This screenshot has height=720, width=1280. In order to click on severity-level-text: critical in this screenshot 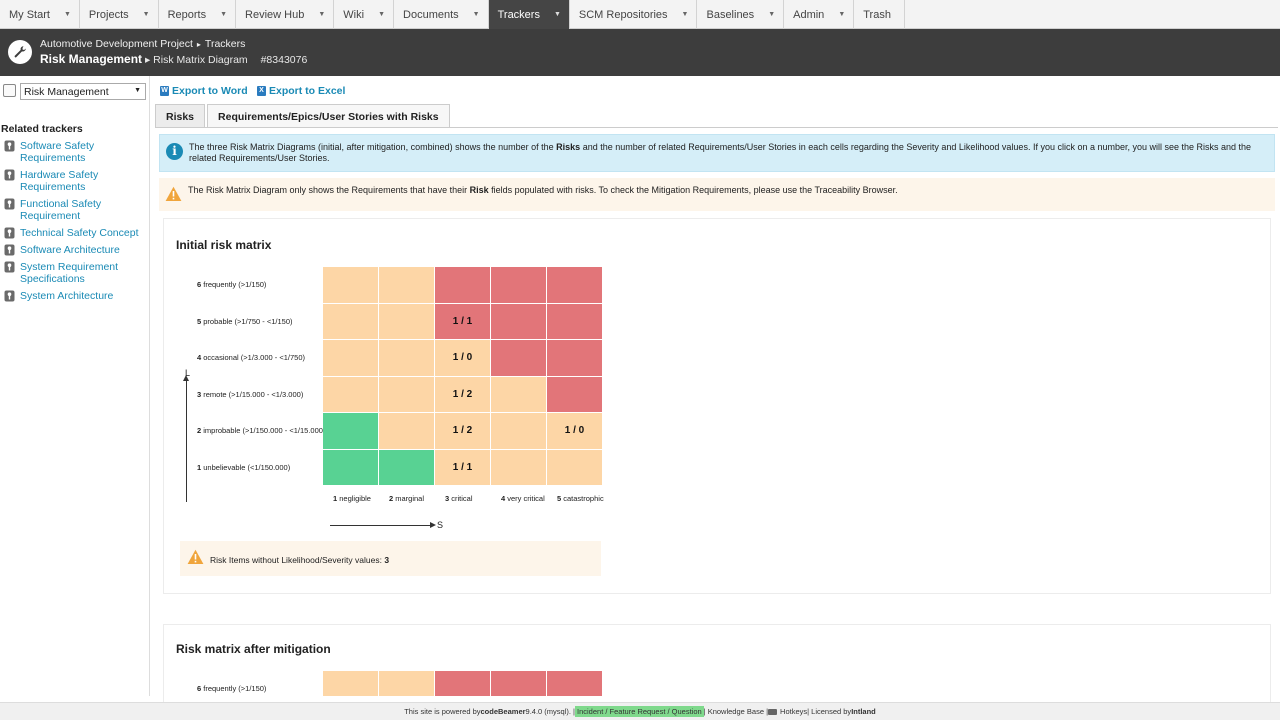, I will do `click(461, 498)`.